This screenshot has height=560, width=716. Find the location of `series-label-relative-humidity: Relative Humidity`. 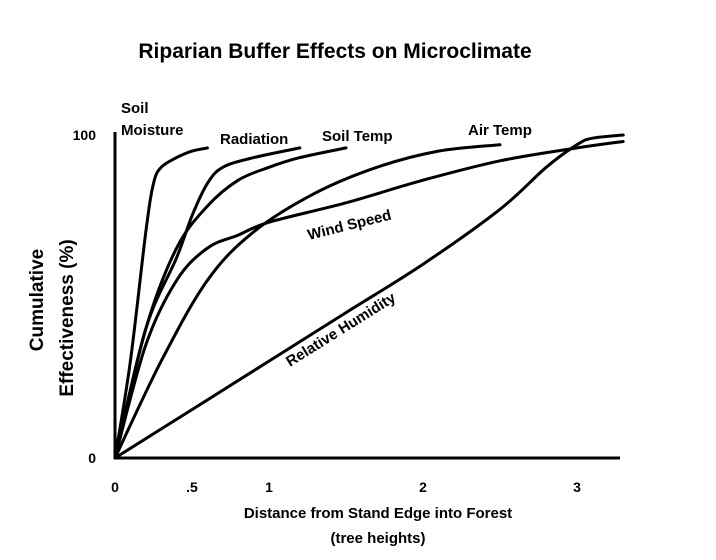

series-label-relative-humidity: Relative Humidity is located at coordinates (341, 329).